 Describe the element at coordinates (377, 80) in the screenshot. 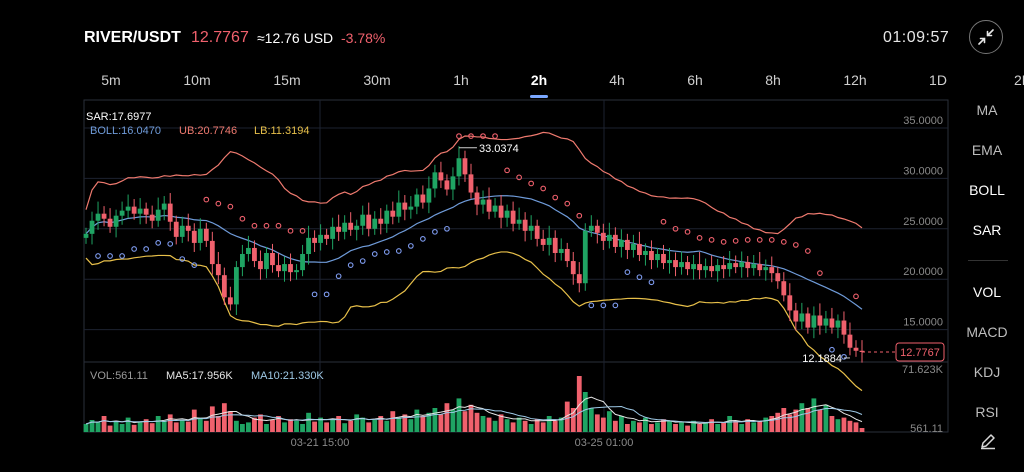

I see `tab-30m: 30m` at that location.